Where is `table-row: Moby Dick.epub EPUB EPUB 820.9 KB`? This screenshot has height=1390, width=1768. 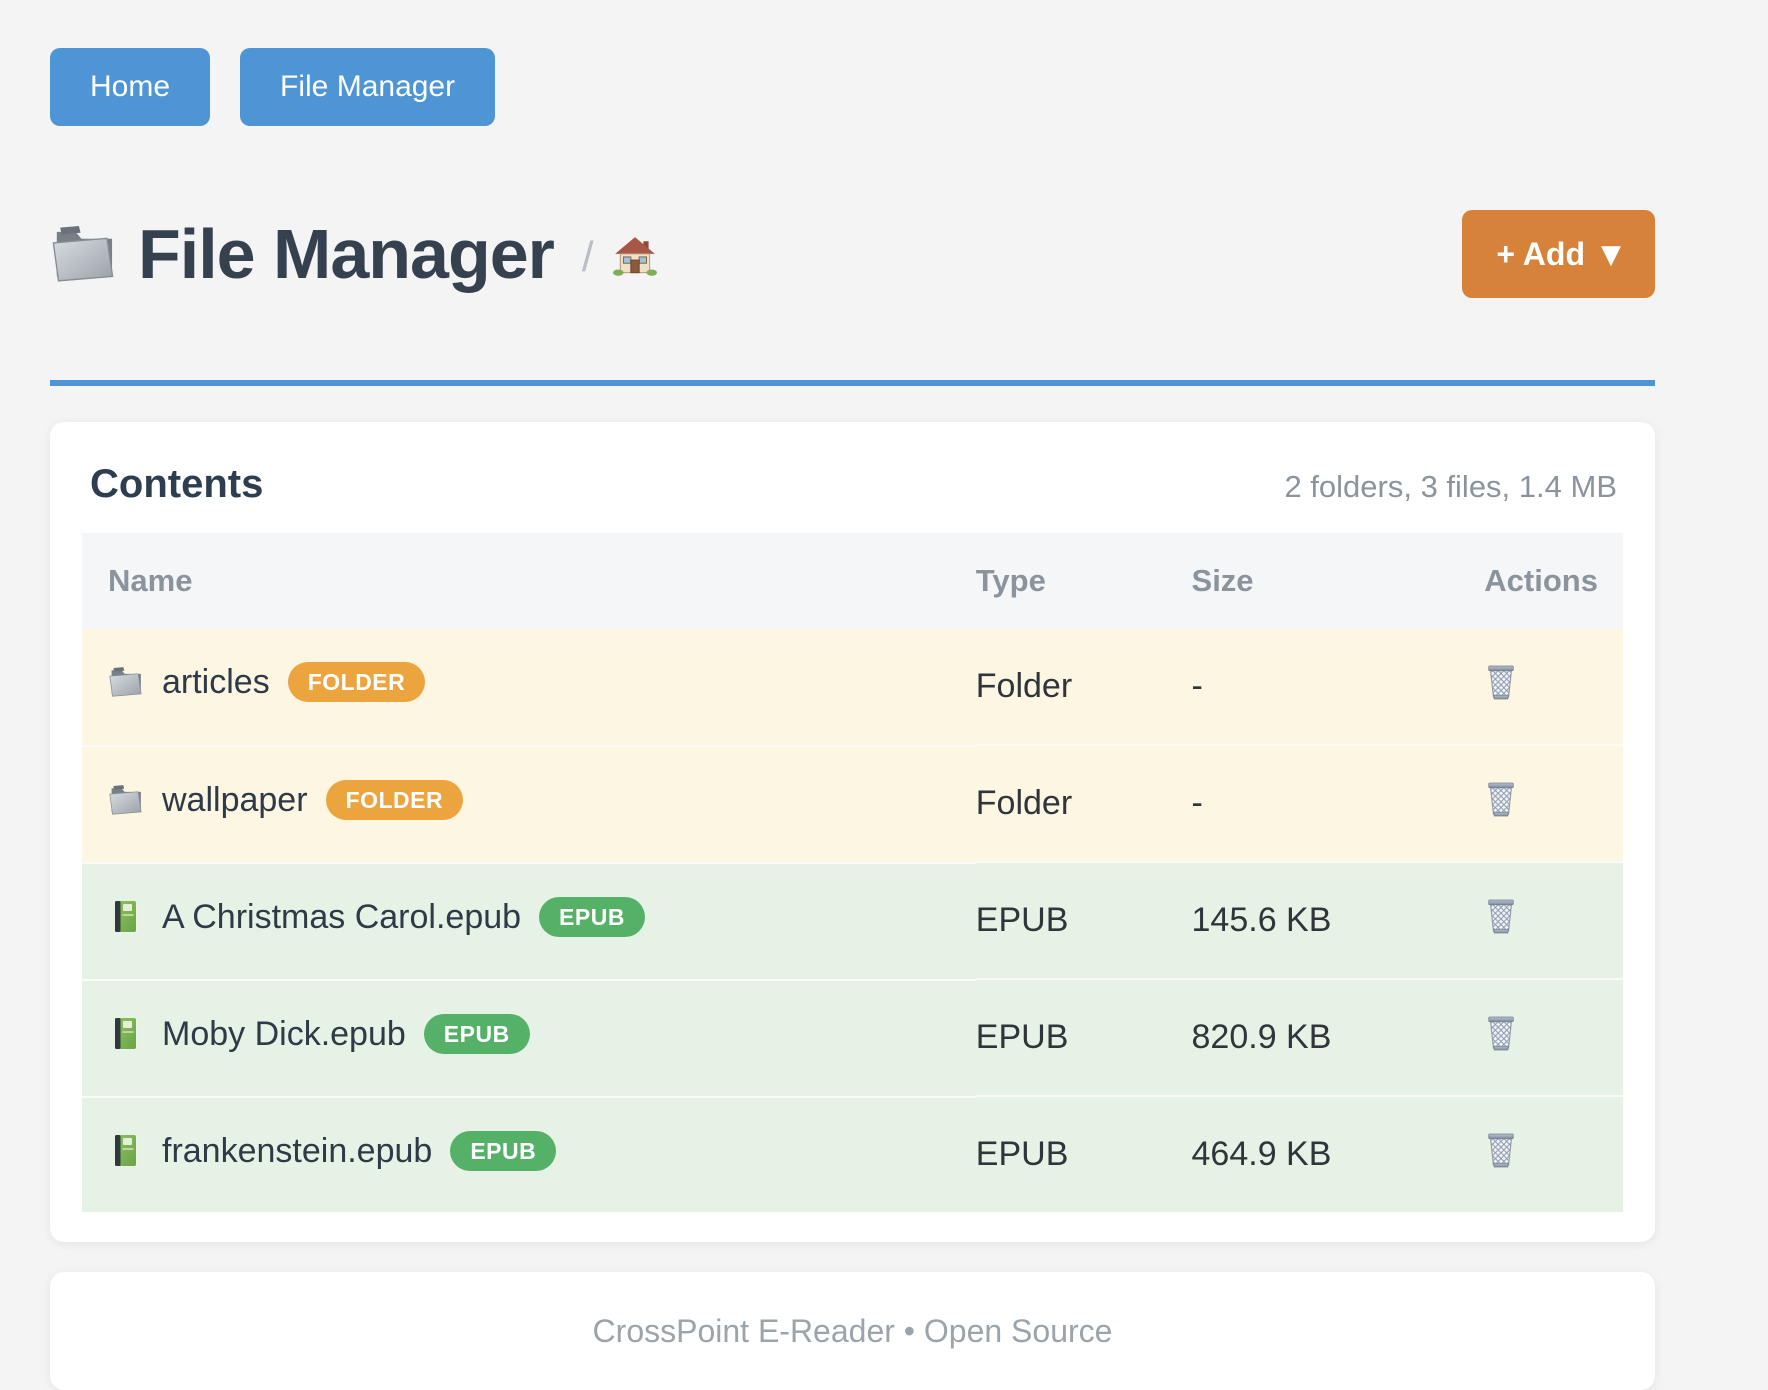
table-row: Moby Dick.epub EPUB EPUB 820.9 KB is located at coordinates (852, 1037).